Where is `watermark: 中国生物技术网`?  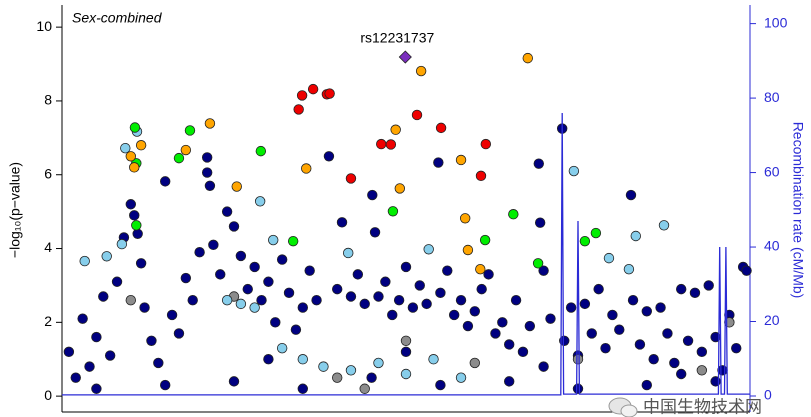
watermark: 中国生物技术网 is located at coordinates (702, 406).